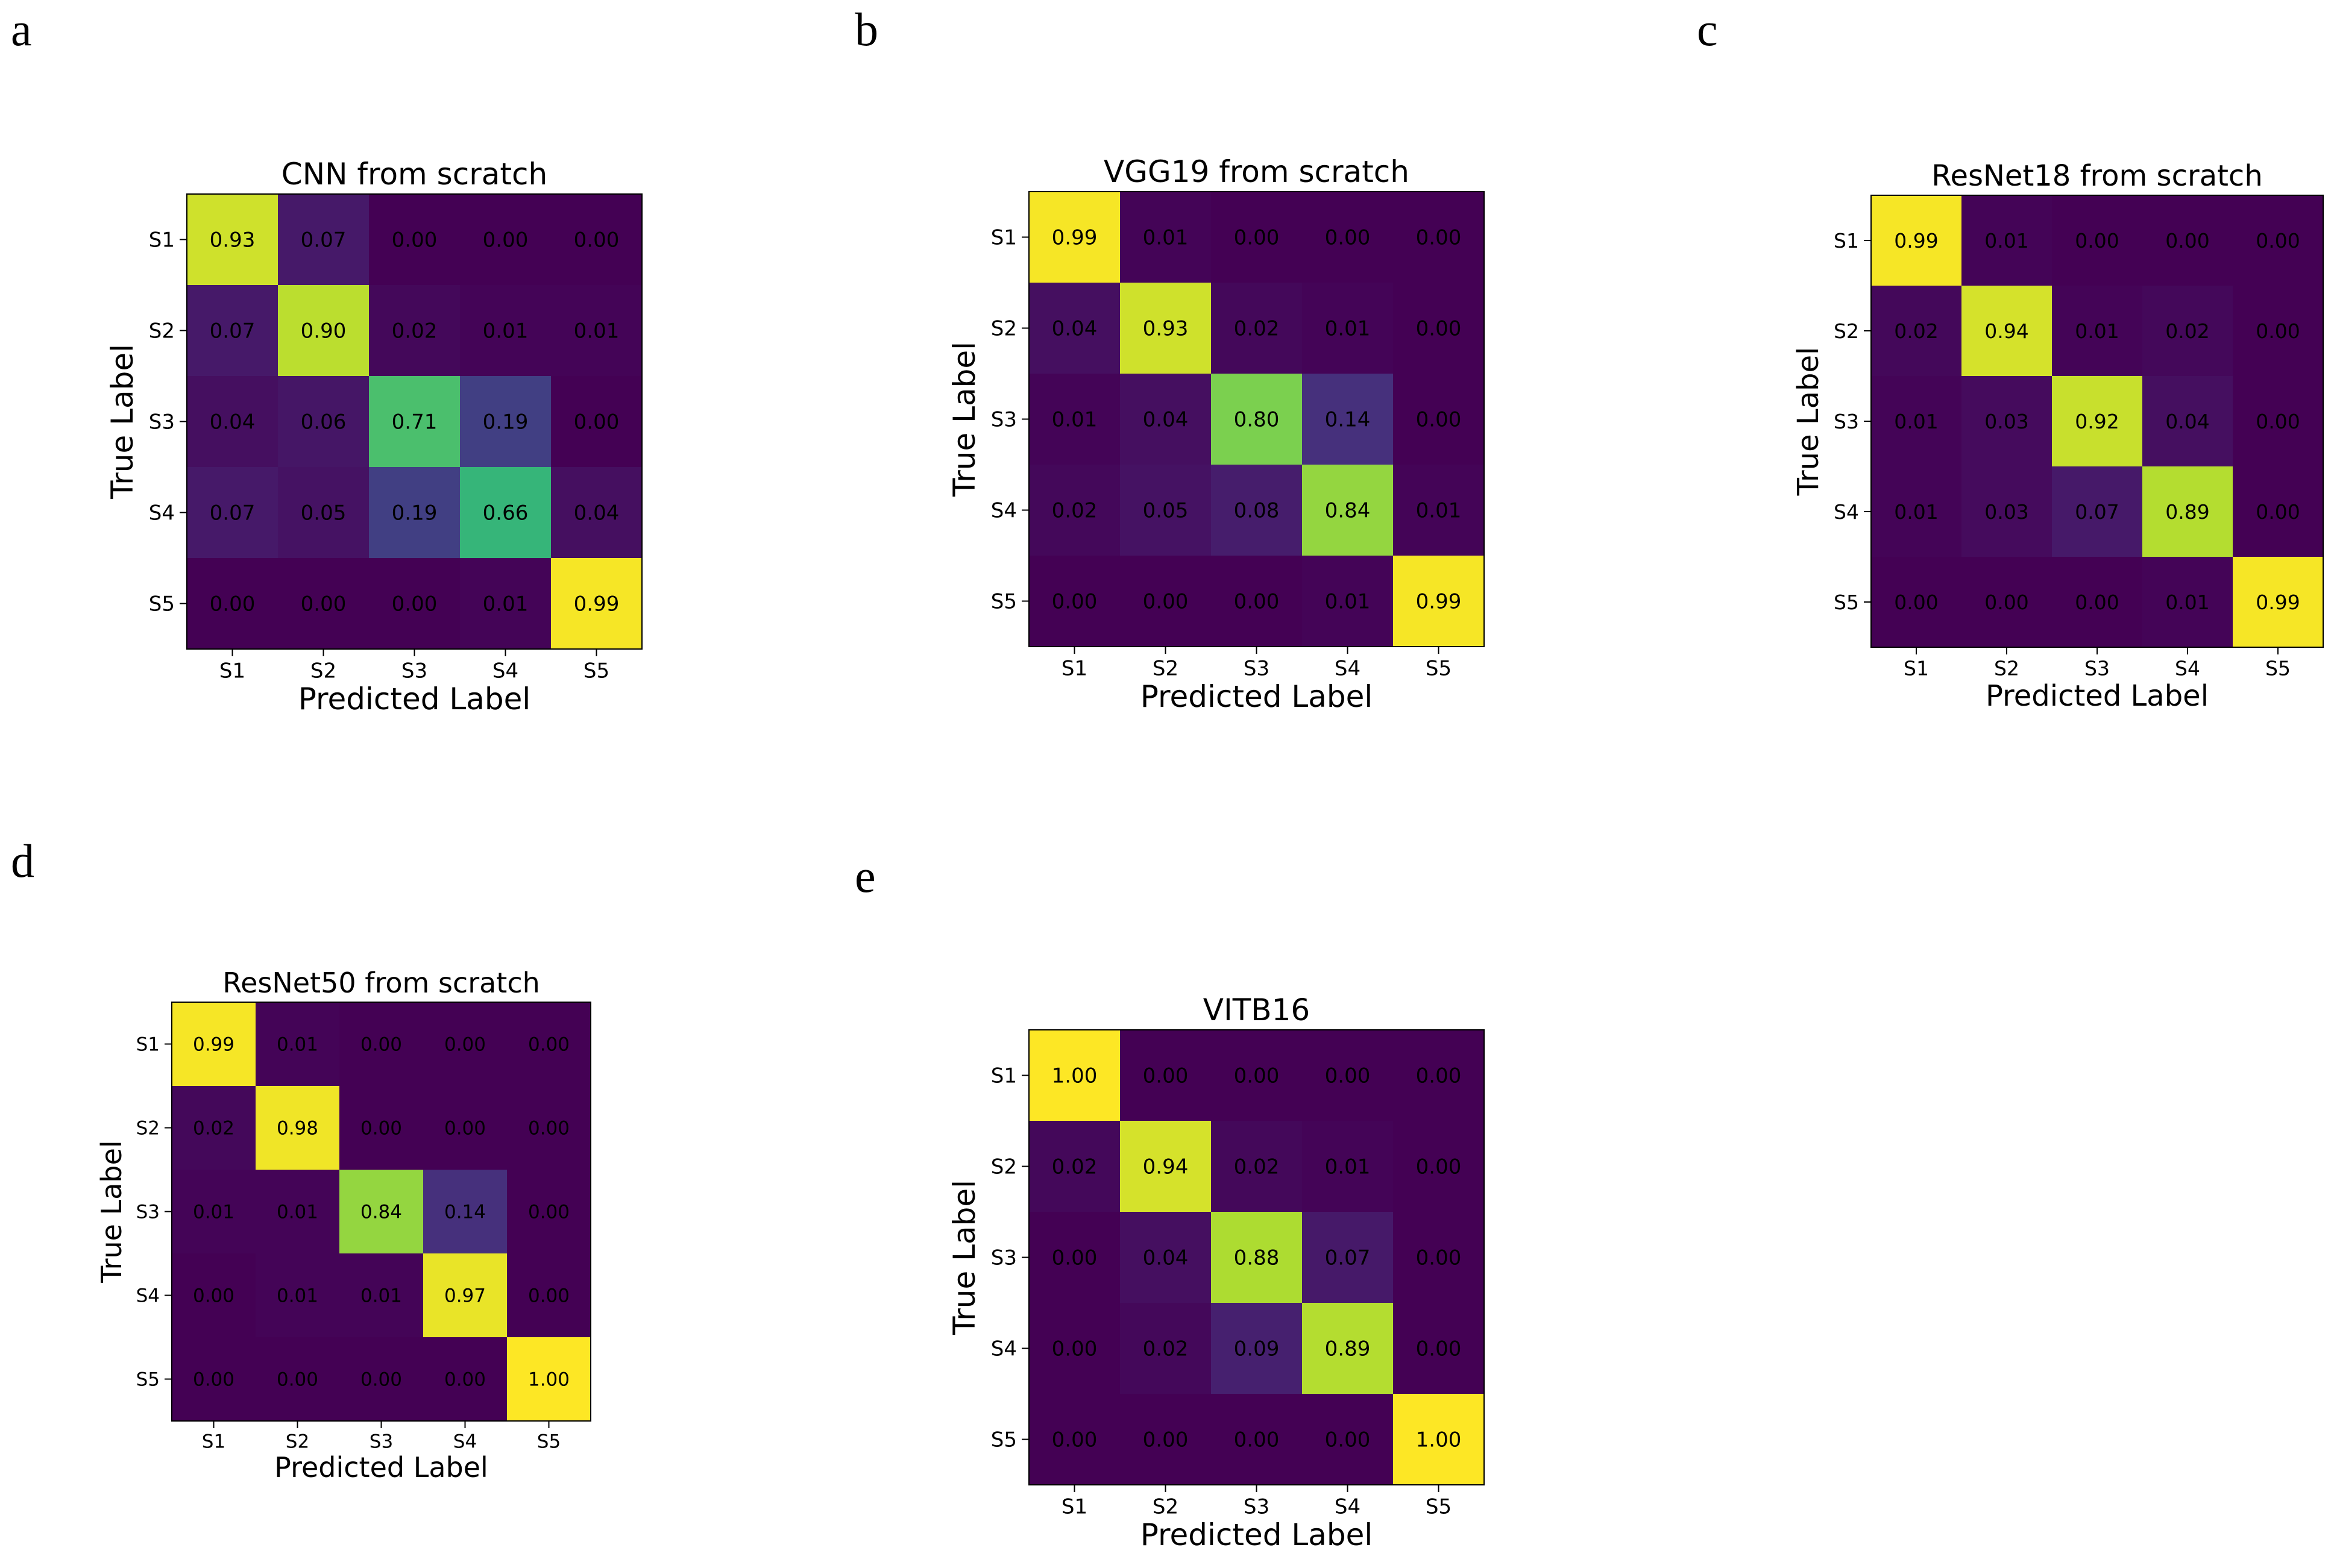 The height and width of the screenshot is (1568, 2334). I want to click on cell-value: 0.80, so click(1257, 420).